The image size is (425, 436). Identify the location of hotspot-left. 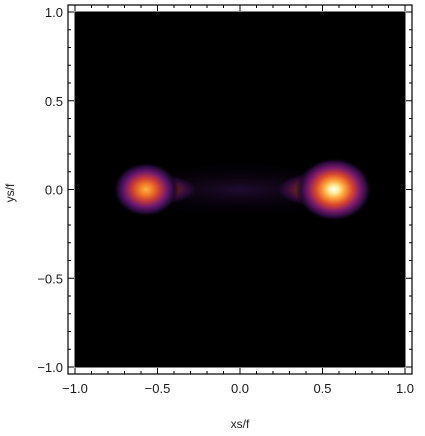
(145, 189).